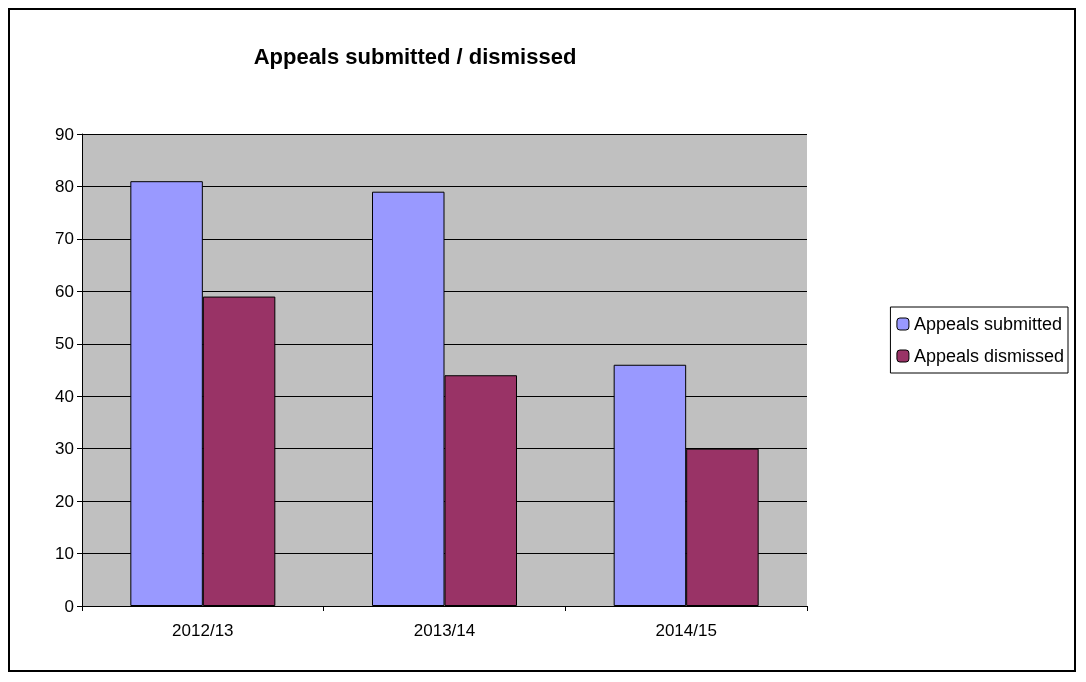 The height and width of the screenshot is (682, 1086). I want to click on y-tick-label: 0, so click(69, 606).